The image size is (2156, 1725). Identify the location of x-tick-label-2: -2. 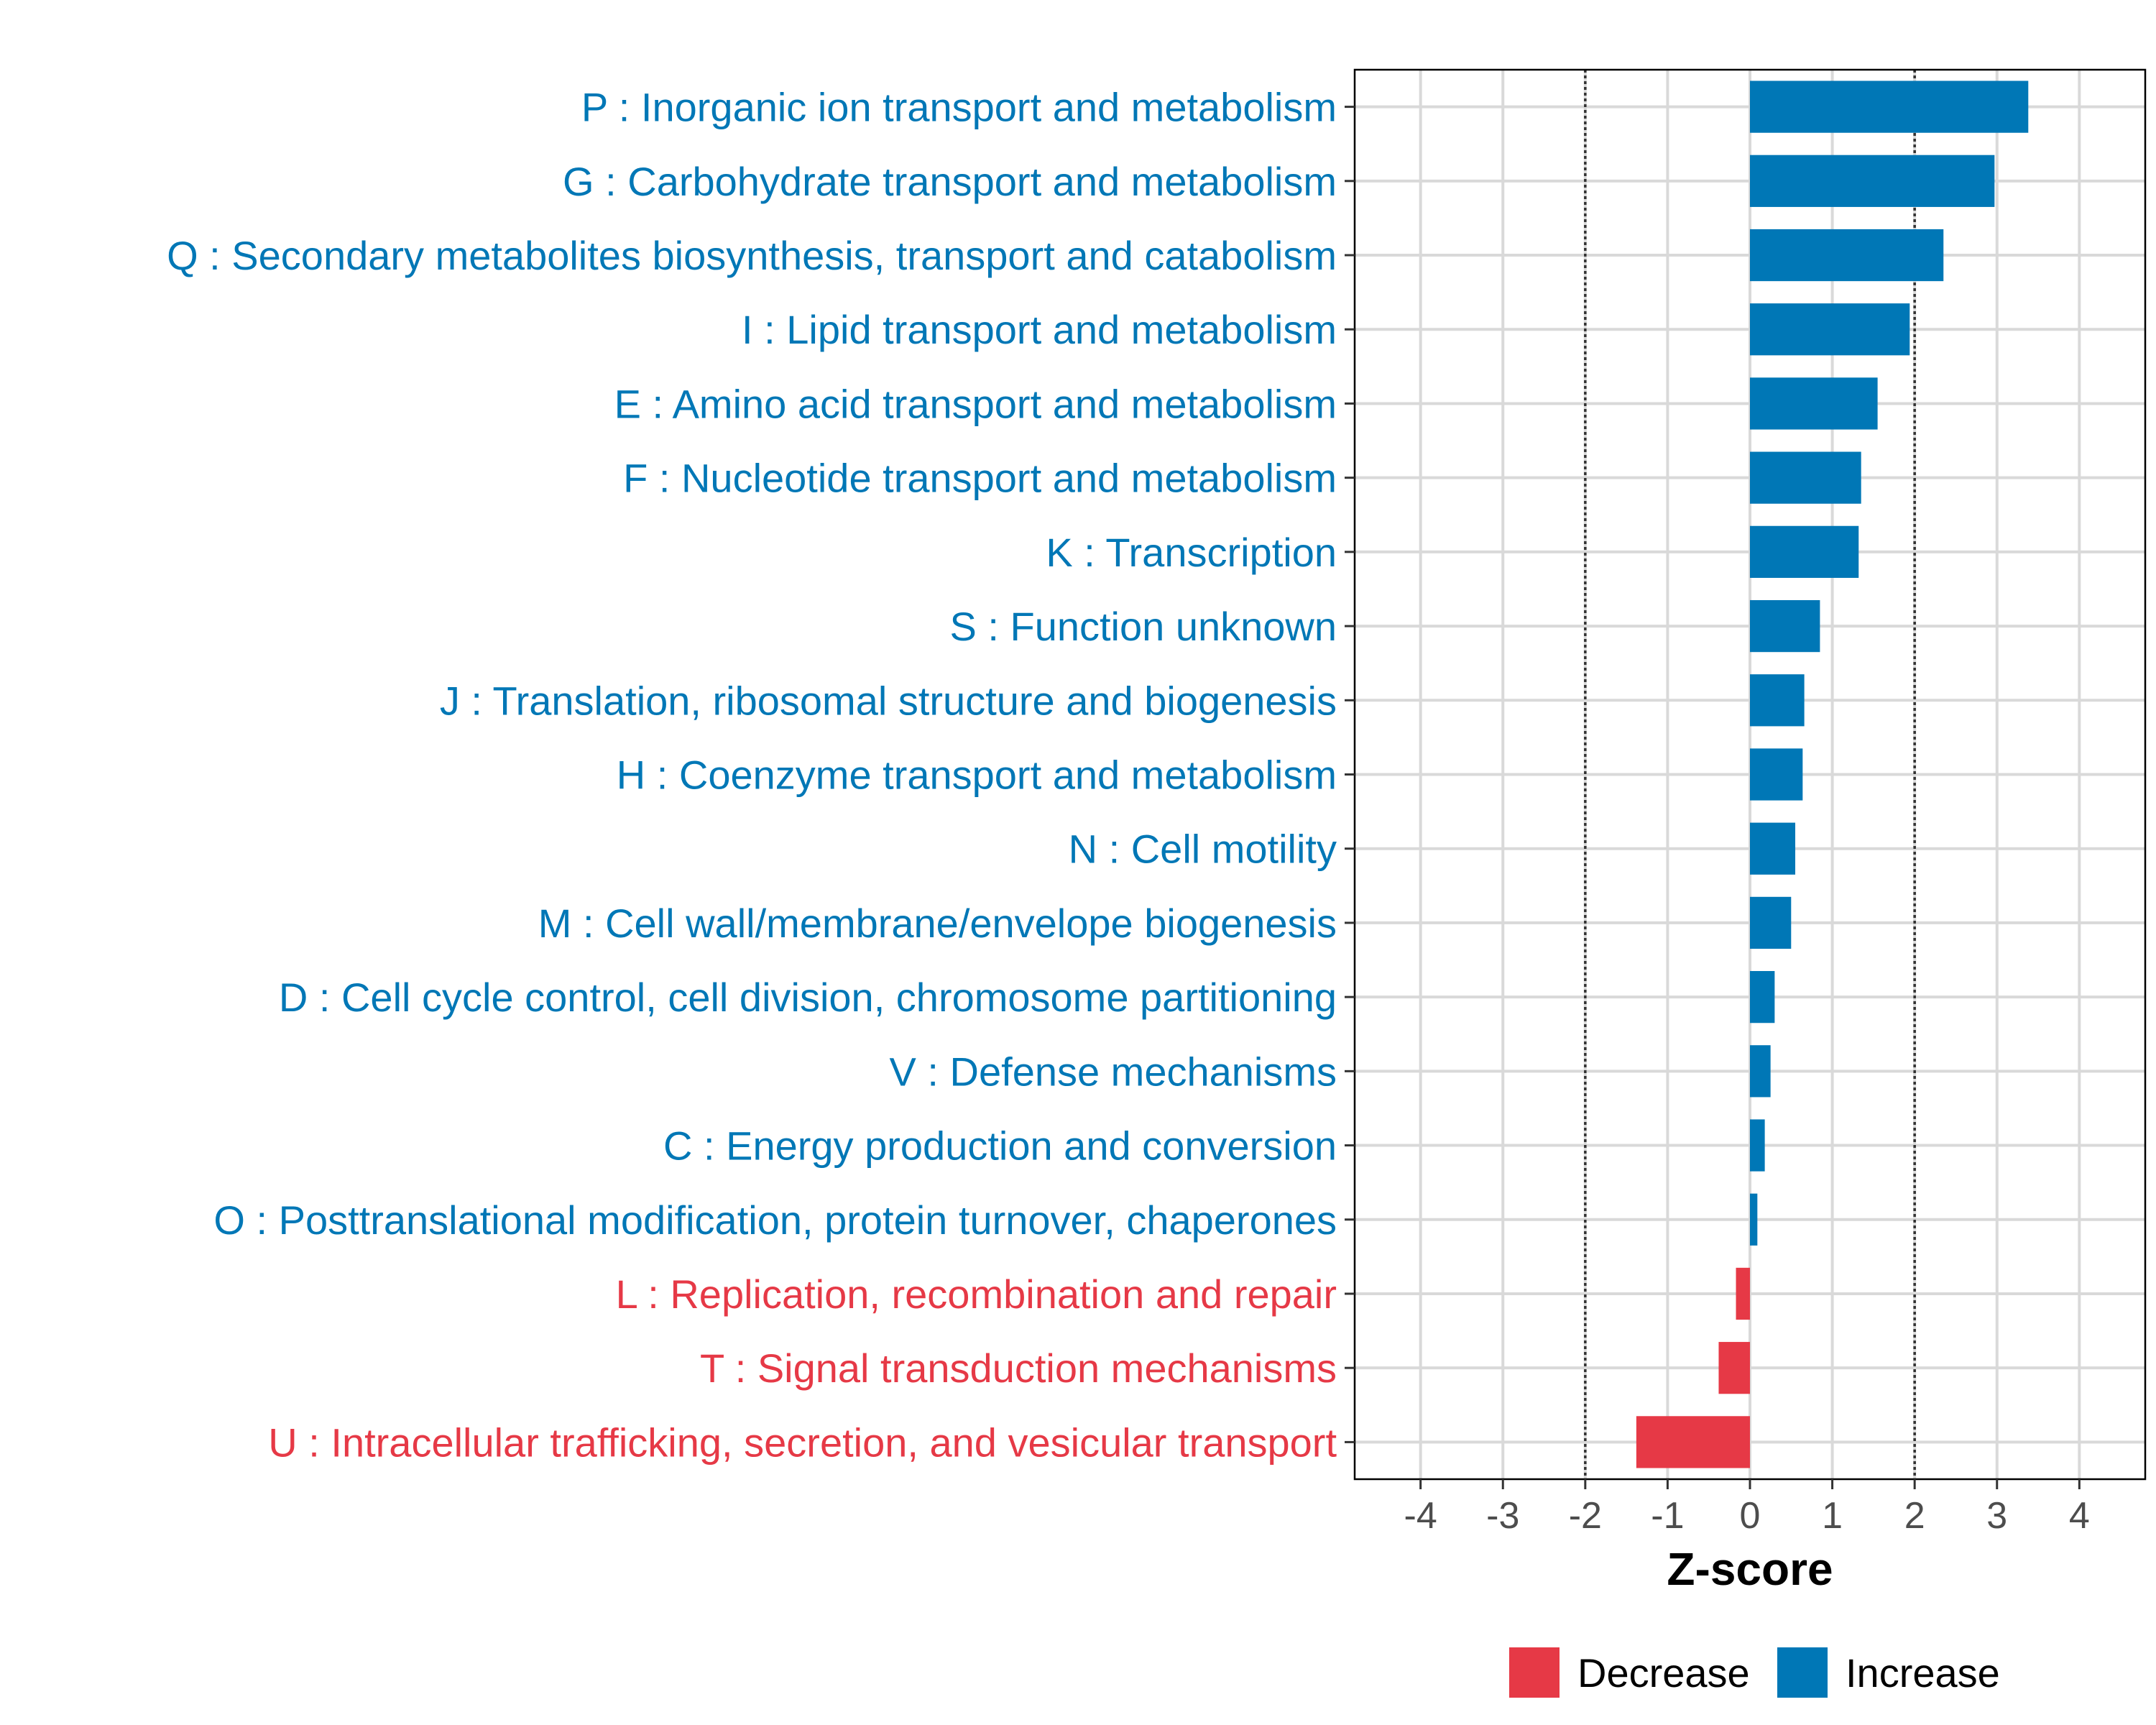
(1585, 1516).